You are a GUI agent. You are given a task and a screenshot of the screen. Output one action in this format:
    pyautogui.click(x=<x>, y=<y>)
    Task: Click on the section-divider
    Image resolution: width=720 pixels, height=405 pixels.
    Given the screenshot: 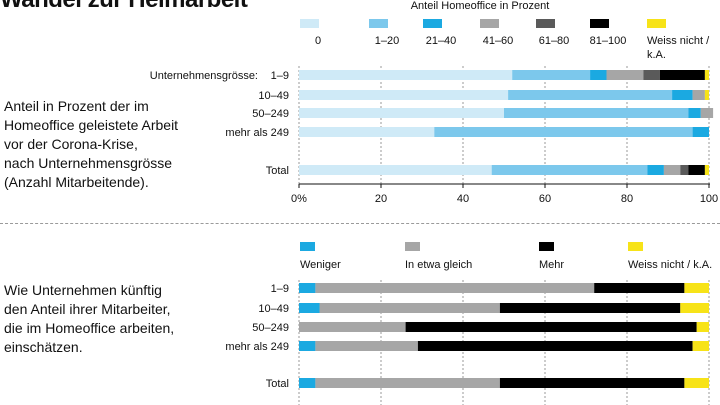 What is the action you would take?
    pyautogui.click(x=360, y=223)
    